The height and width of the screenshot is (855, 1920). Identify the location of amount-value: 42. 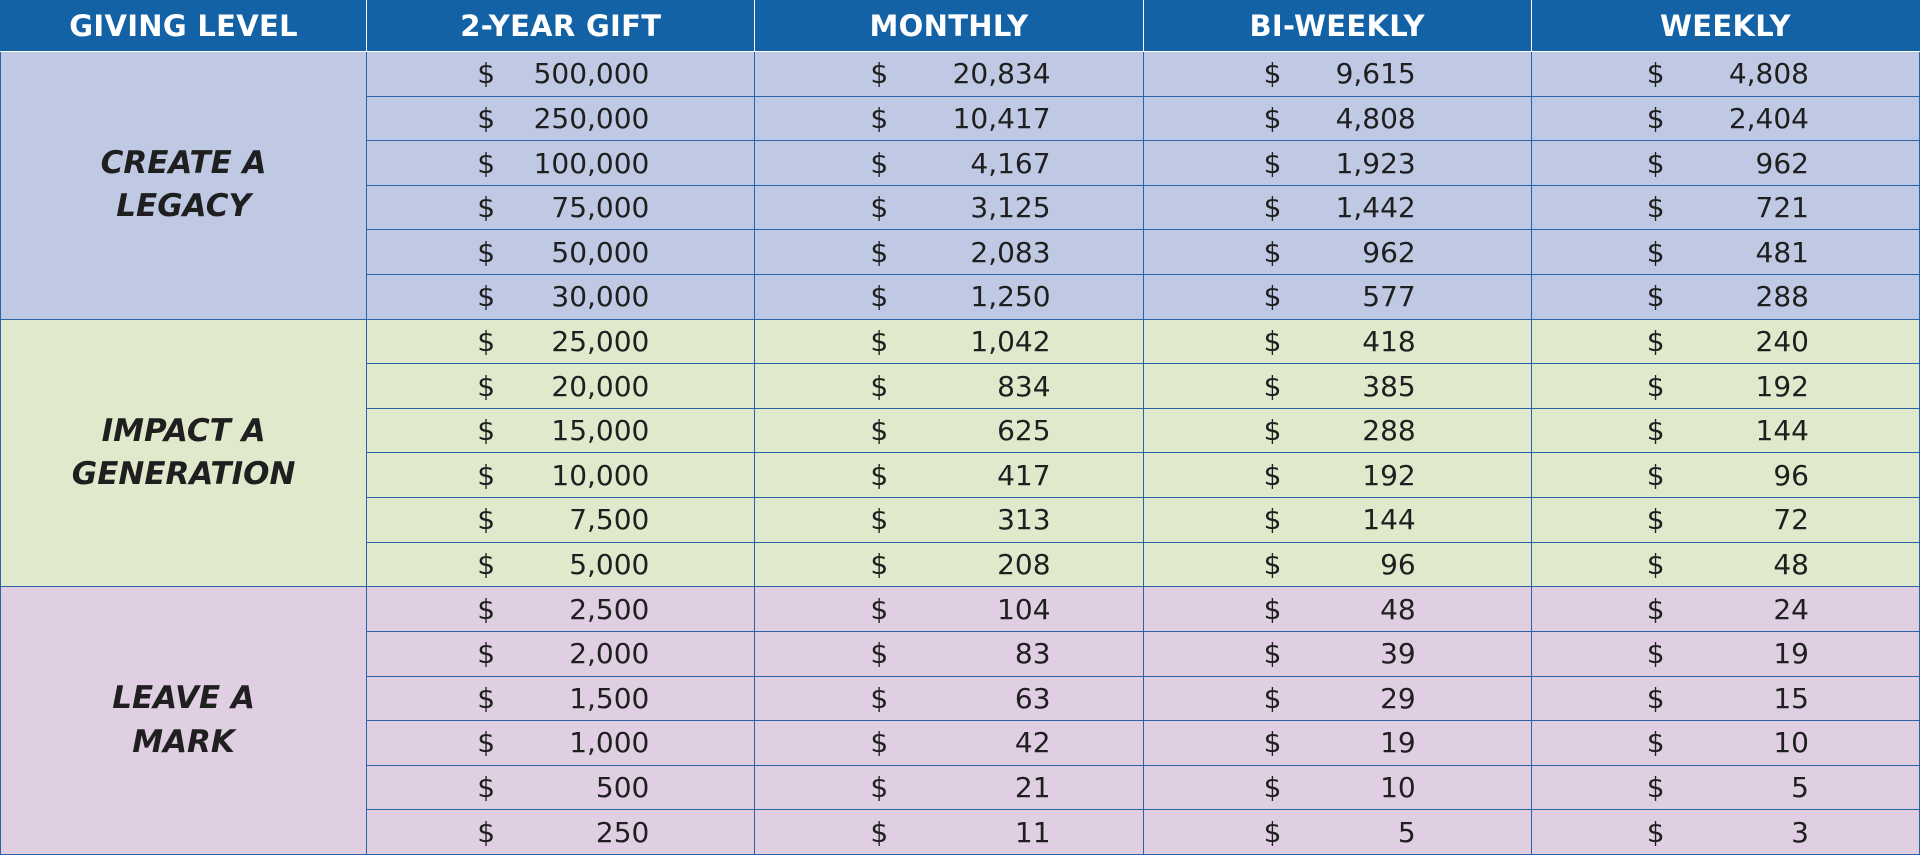
(1032, 743).